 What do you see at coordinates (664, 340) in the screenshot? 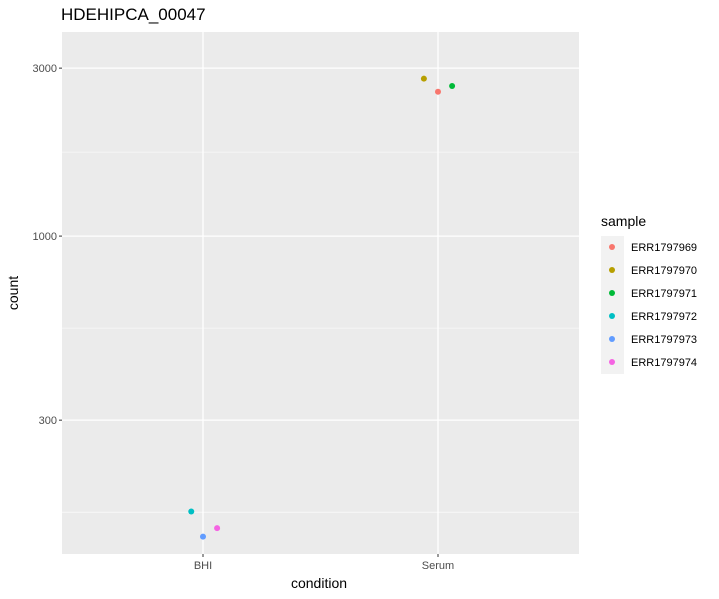
I see `legend-label-err1797973: ERR1797973` at bounding box center [664, 340].